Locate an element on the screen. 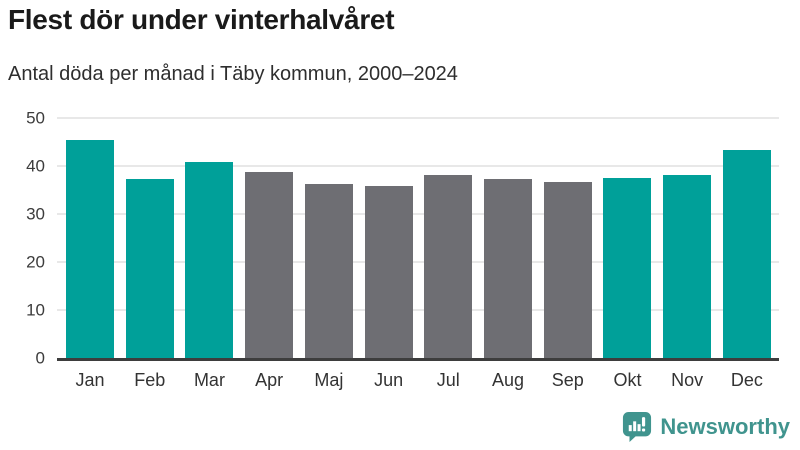 This screenshot has height=450, width=800. y-tick-label-50: 50 is located at coordinates (35, 118).